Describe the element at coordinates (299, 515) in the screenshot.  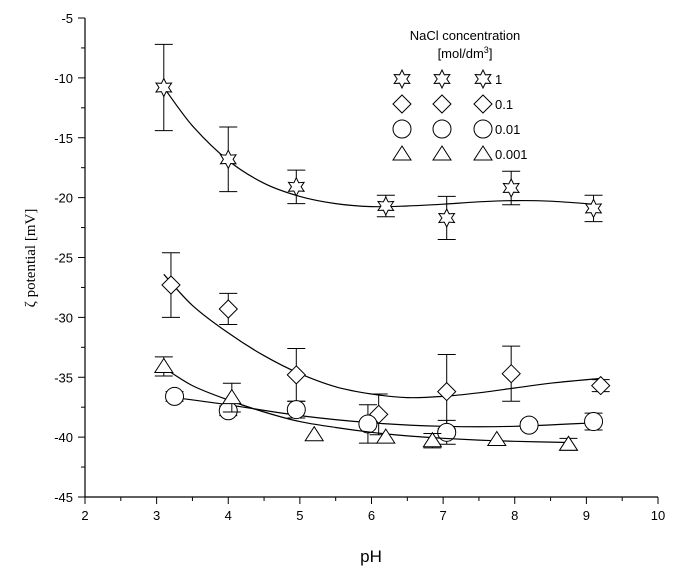
I see `x-tick-label: 5` at that location.